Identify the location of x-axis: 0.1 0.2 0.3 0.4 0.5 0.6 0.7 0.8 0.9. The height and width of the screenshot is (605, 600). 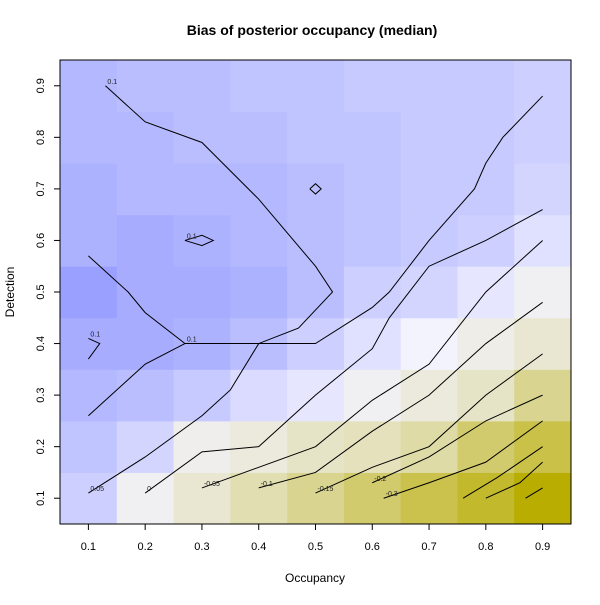
(315, 538).